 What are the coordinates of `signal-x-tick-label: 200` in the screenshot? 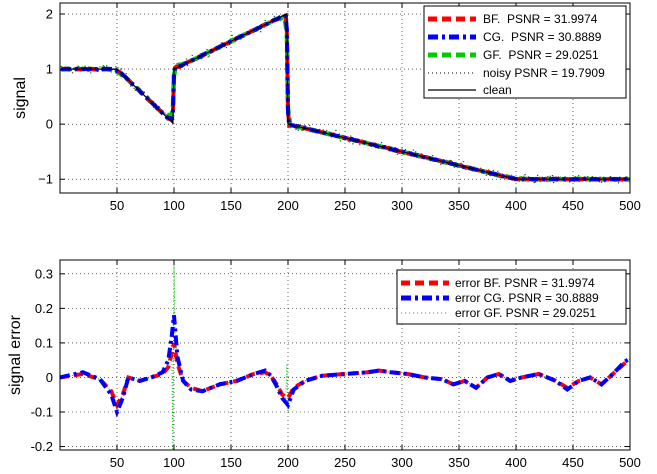 It's located at (288, 205).